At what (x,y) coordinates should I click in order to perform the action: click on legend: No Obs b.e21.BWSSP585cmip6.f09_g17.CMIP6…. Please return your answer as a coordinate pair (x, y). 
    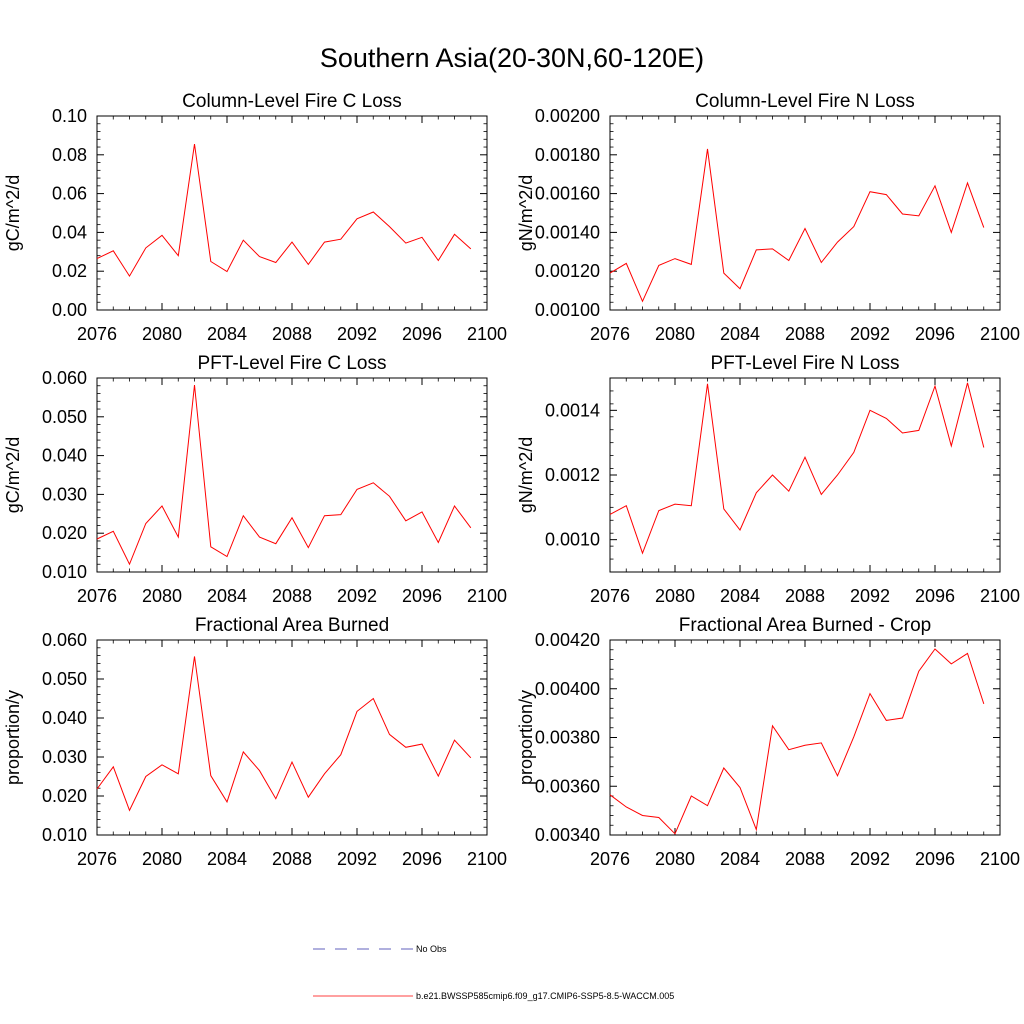
    Looking at the image, I should click on (493, 972).